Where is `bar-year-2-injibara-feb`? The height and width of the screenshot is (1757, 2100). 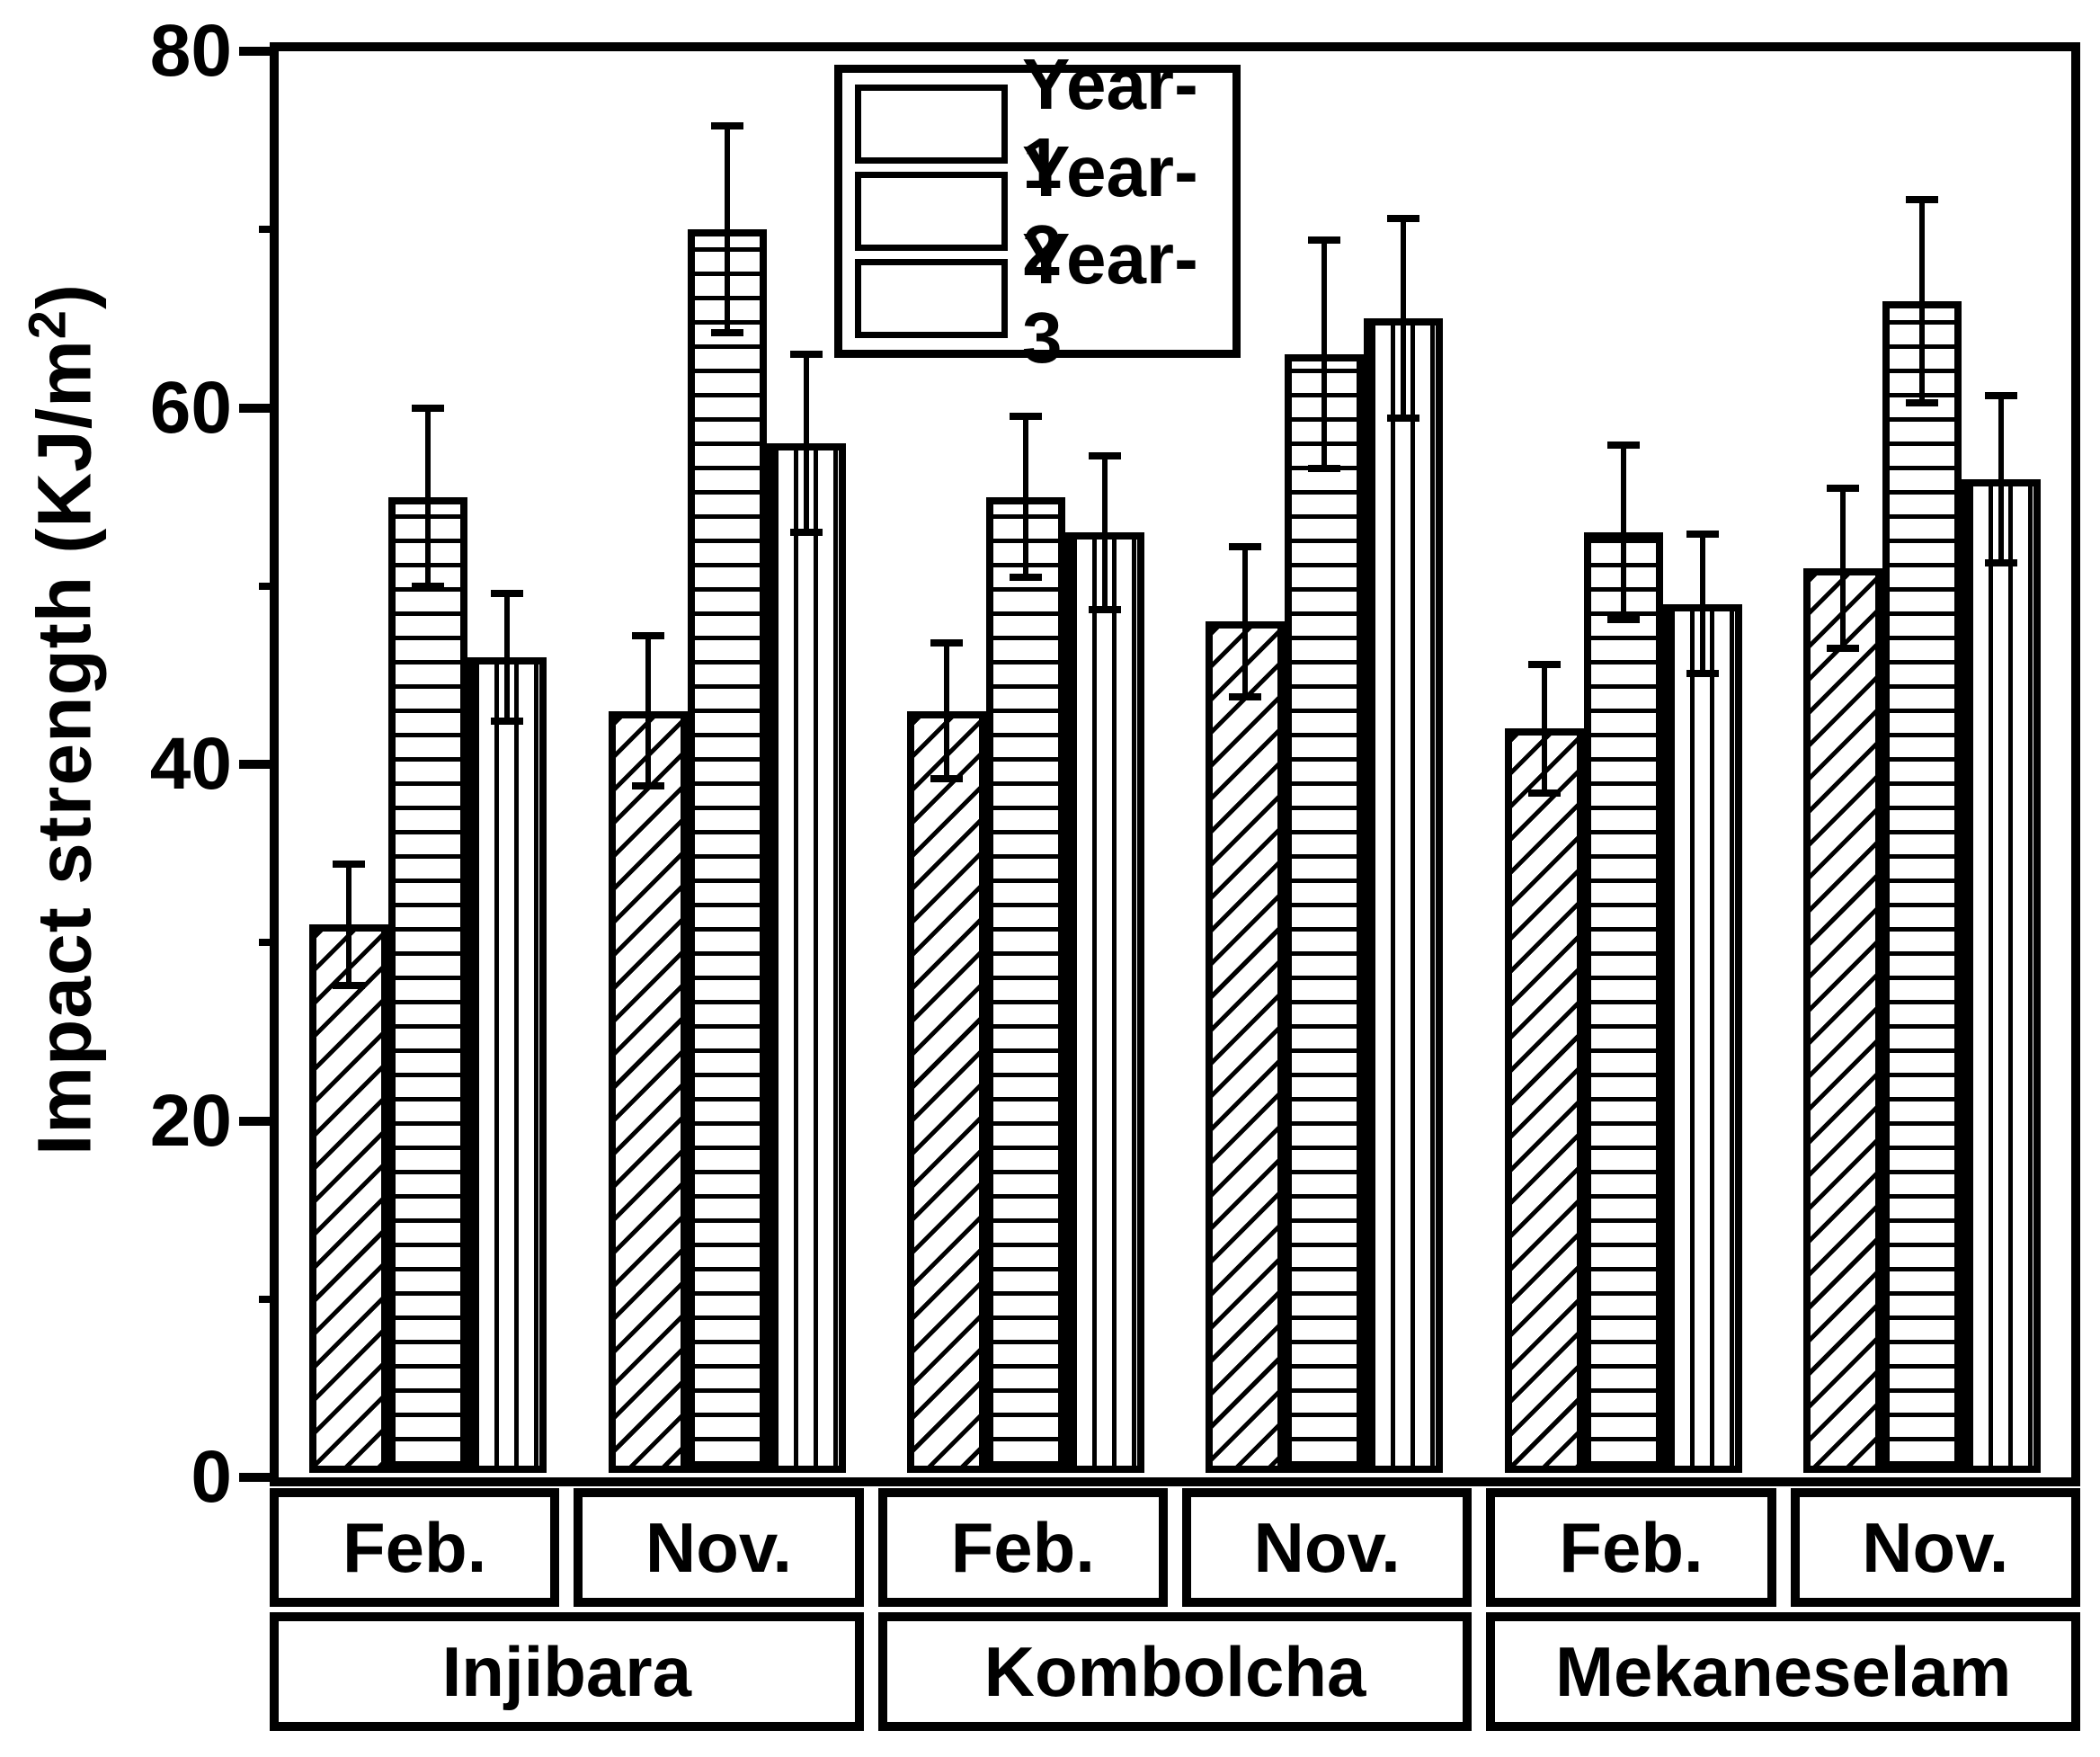 bar-year-2-injibara-feb is located at coordinates (428, 985).